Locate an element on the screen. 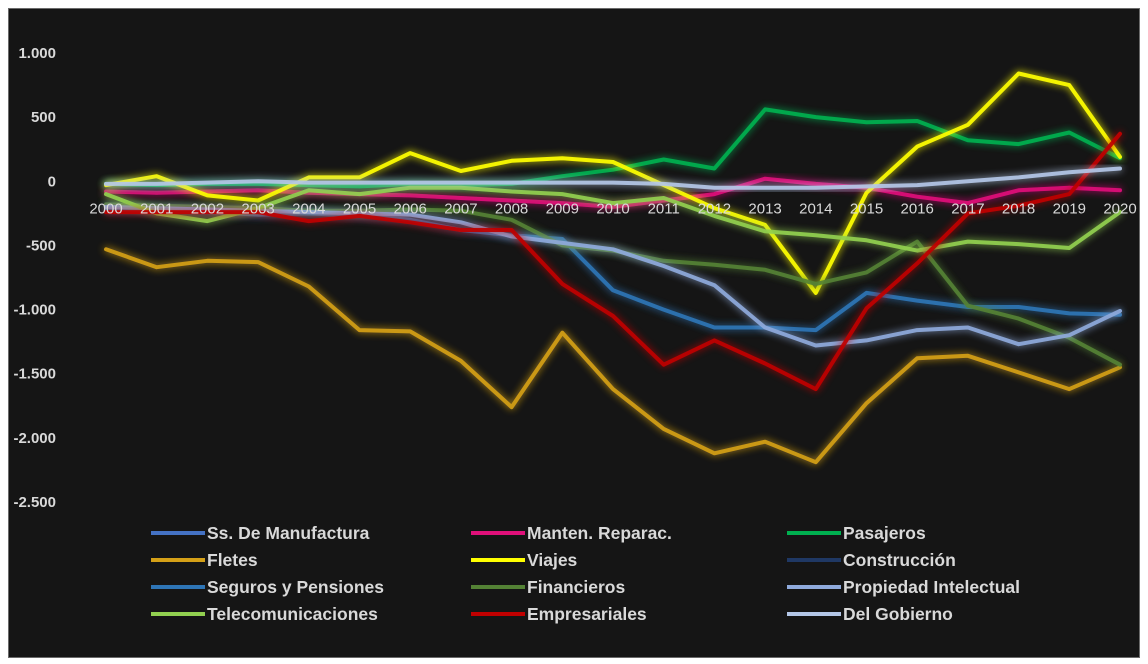  legend-label: Construcción is located at coordinates (899, 560).